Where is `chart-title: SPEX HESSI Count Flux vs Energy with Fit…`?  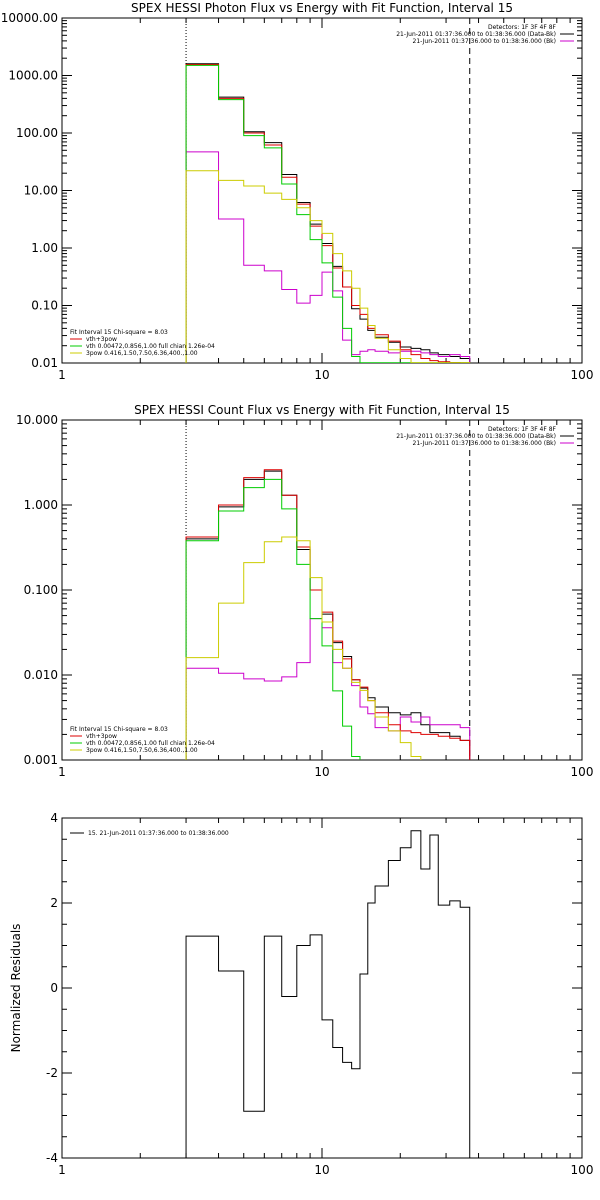 chart-title: SPEX HESSI Count Flux vs Energy with Fit… is located at coordinates (322, 410).